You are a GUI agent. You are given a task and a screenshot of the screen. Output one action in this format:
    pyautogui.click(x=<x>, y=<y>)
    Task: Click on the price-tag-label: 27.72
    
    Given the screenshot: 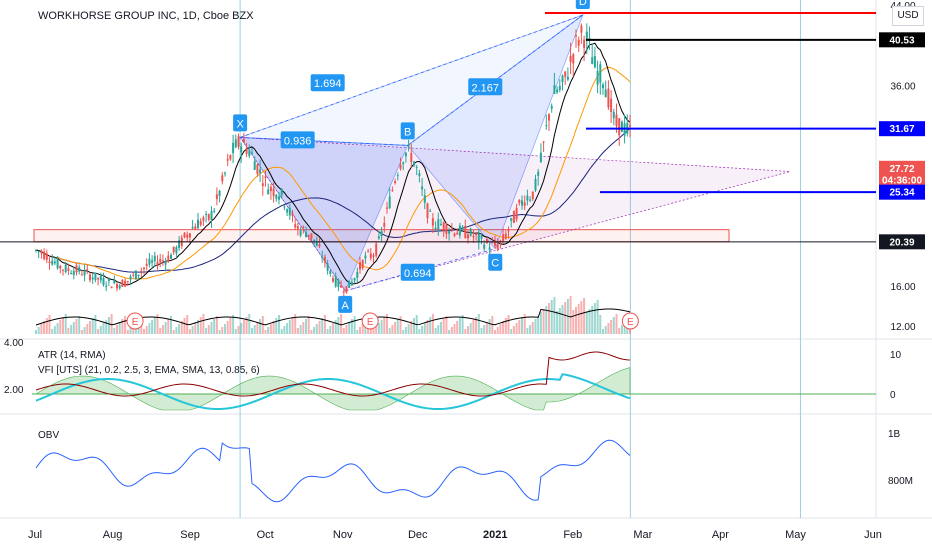 What is the action you would take?
    pyautogui.click(x=901, y=169)
    